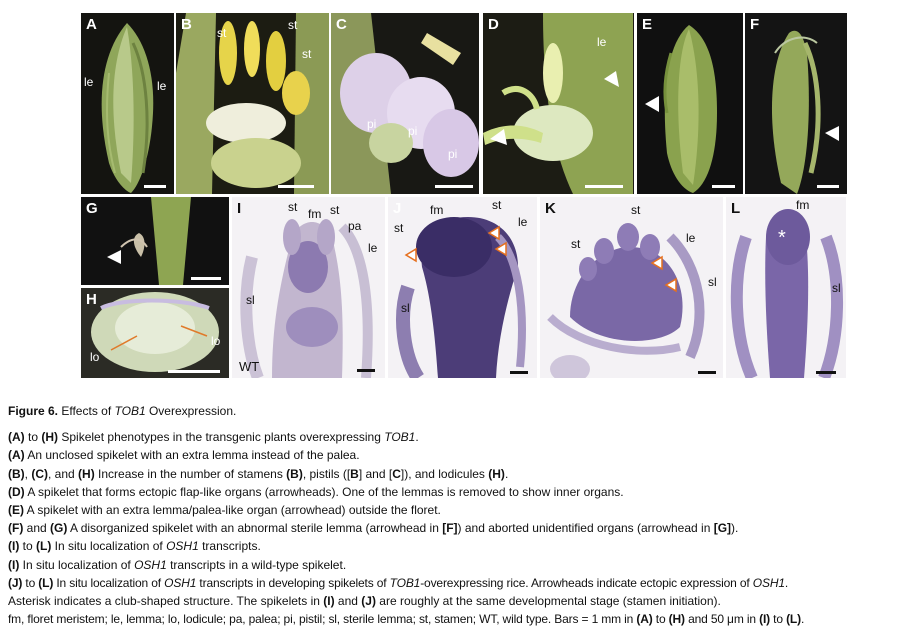 This screenshot has height=639, width=924. Describe the element at coordinates (88, 82) in the screenshot. I see `label-le-1: le` at that location.